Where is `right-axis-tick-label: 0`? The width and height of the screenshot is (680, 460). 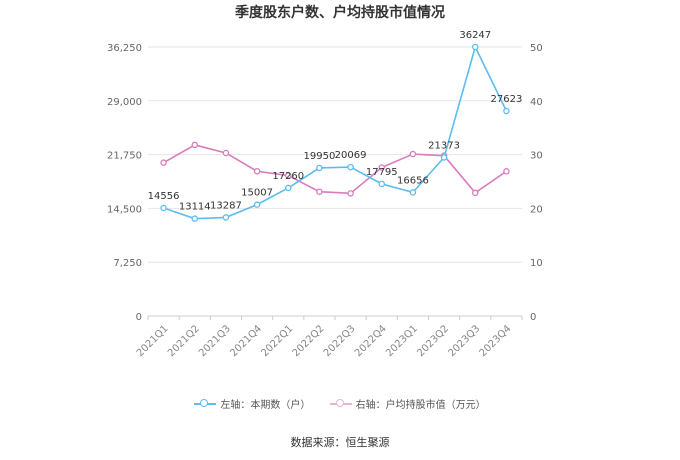
right-axis-tick-label: 0 is located at coordinates (533, 317).